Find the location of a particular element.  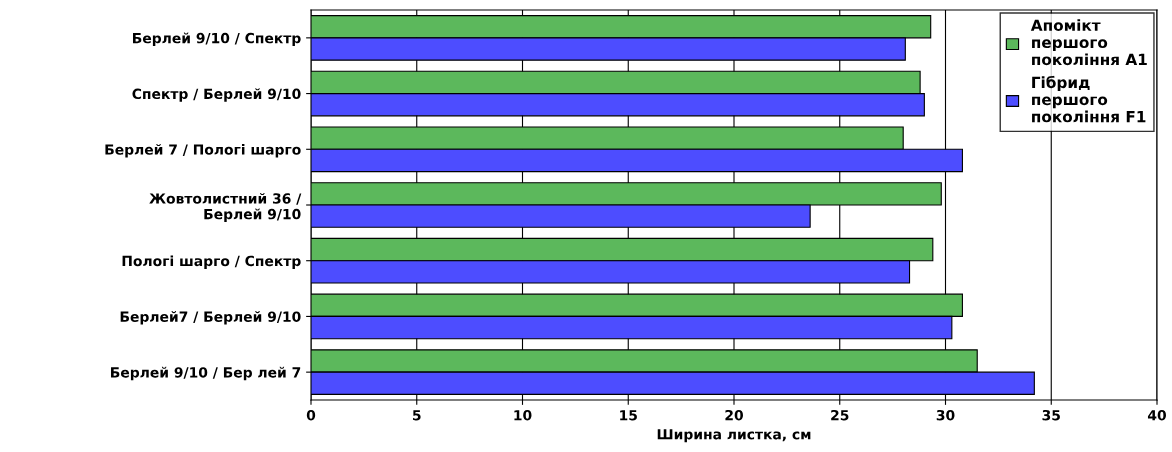

x-tick-label: 30 is located at coordinates (945, 415).